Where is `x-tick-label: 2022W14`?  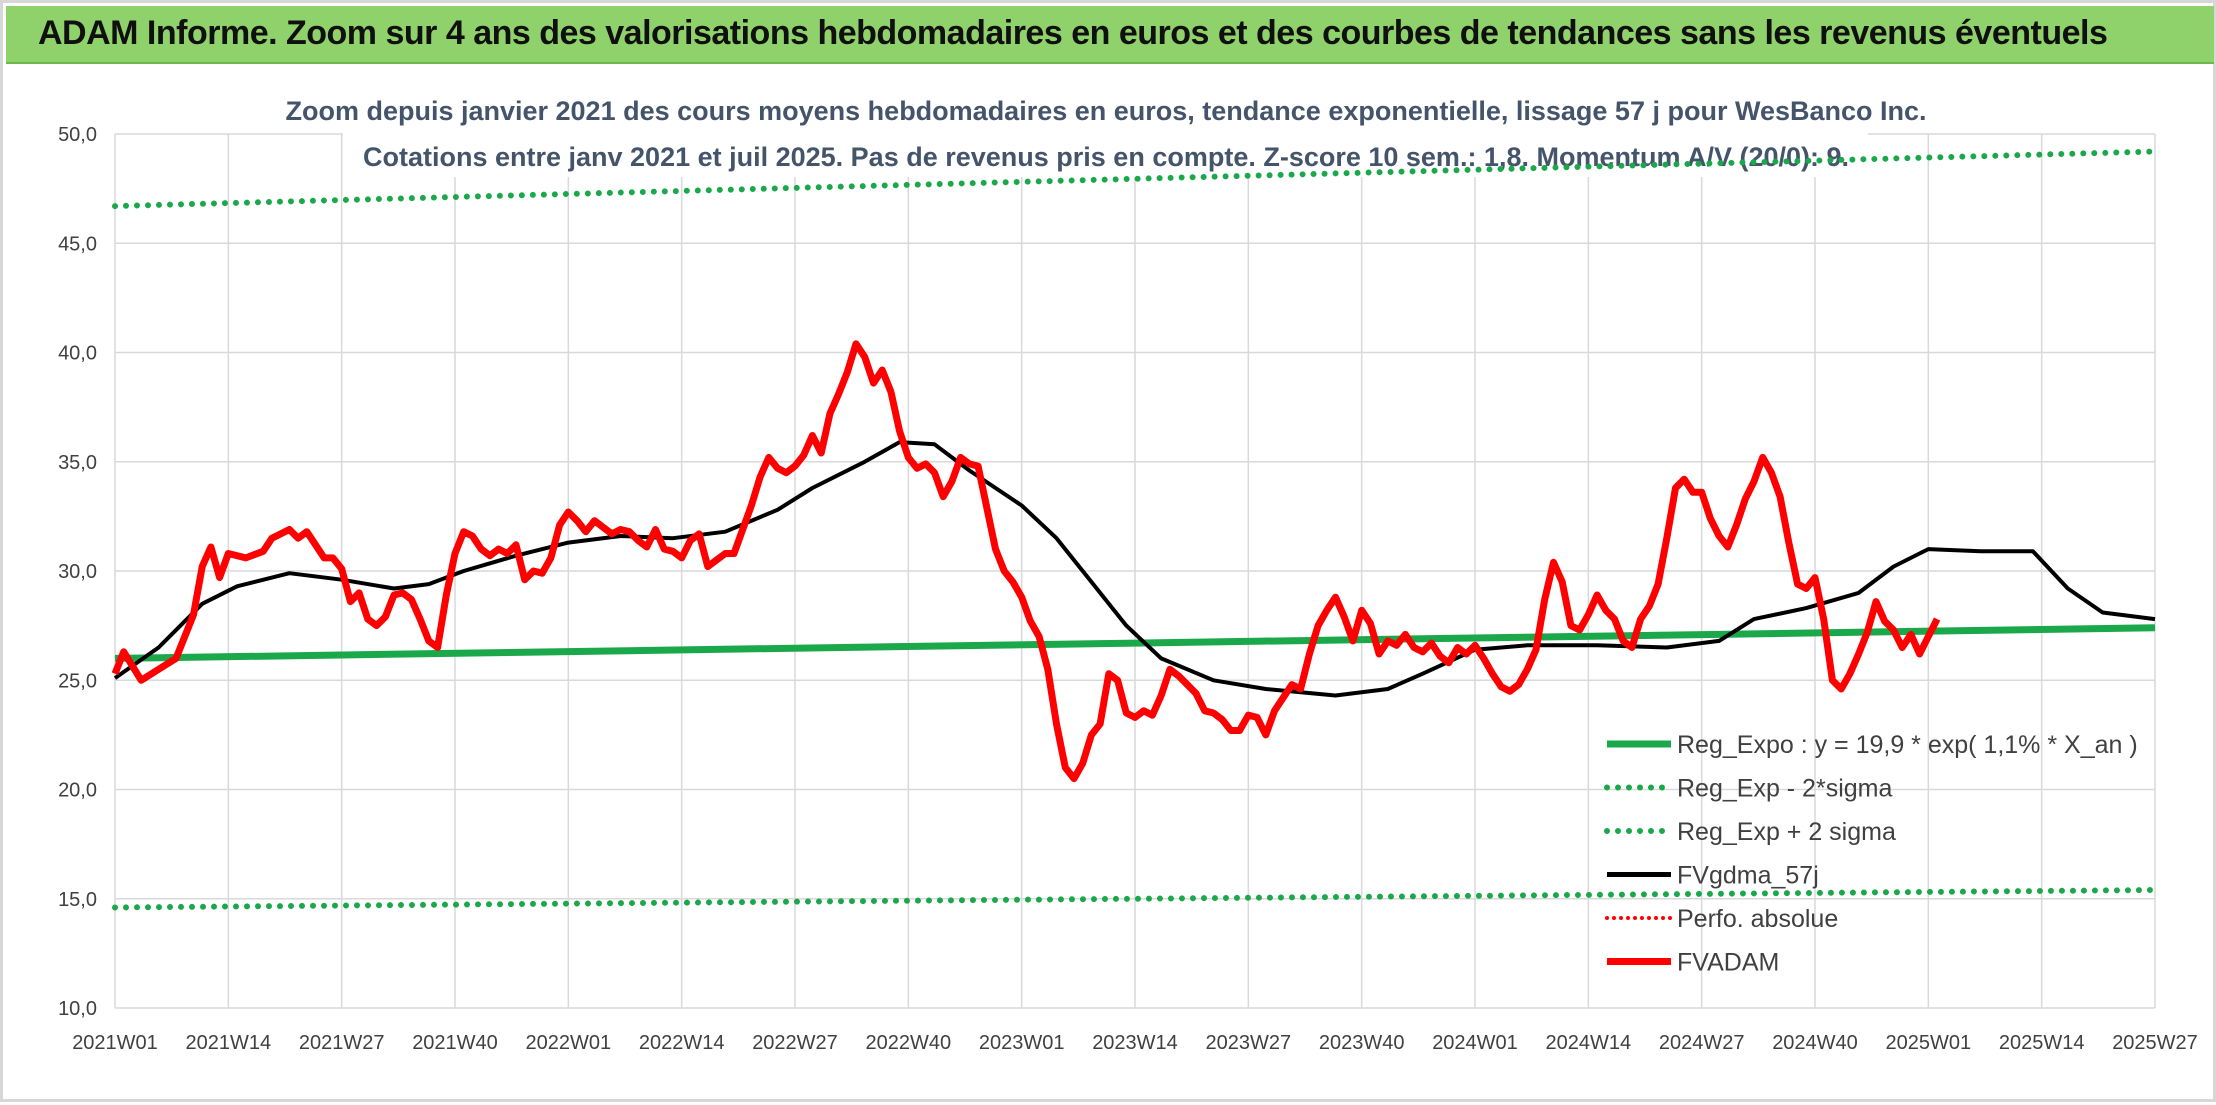
x-tick-label: 2022W14 is located at coordinates (682, 1043).